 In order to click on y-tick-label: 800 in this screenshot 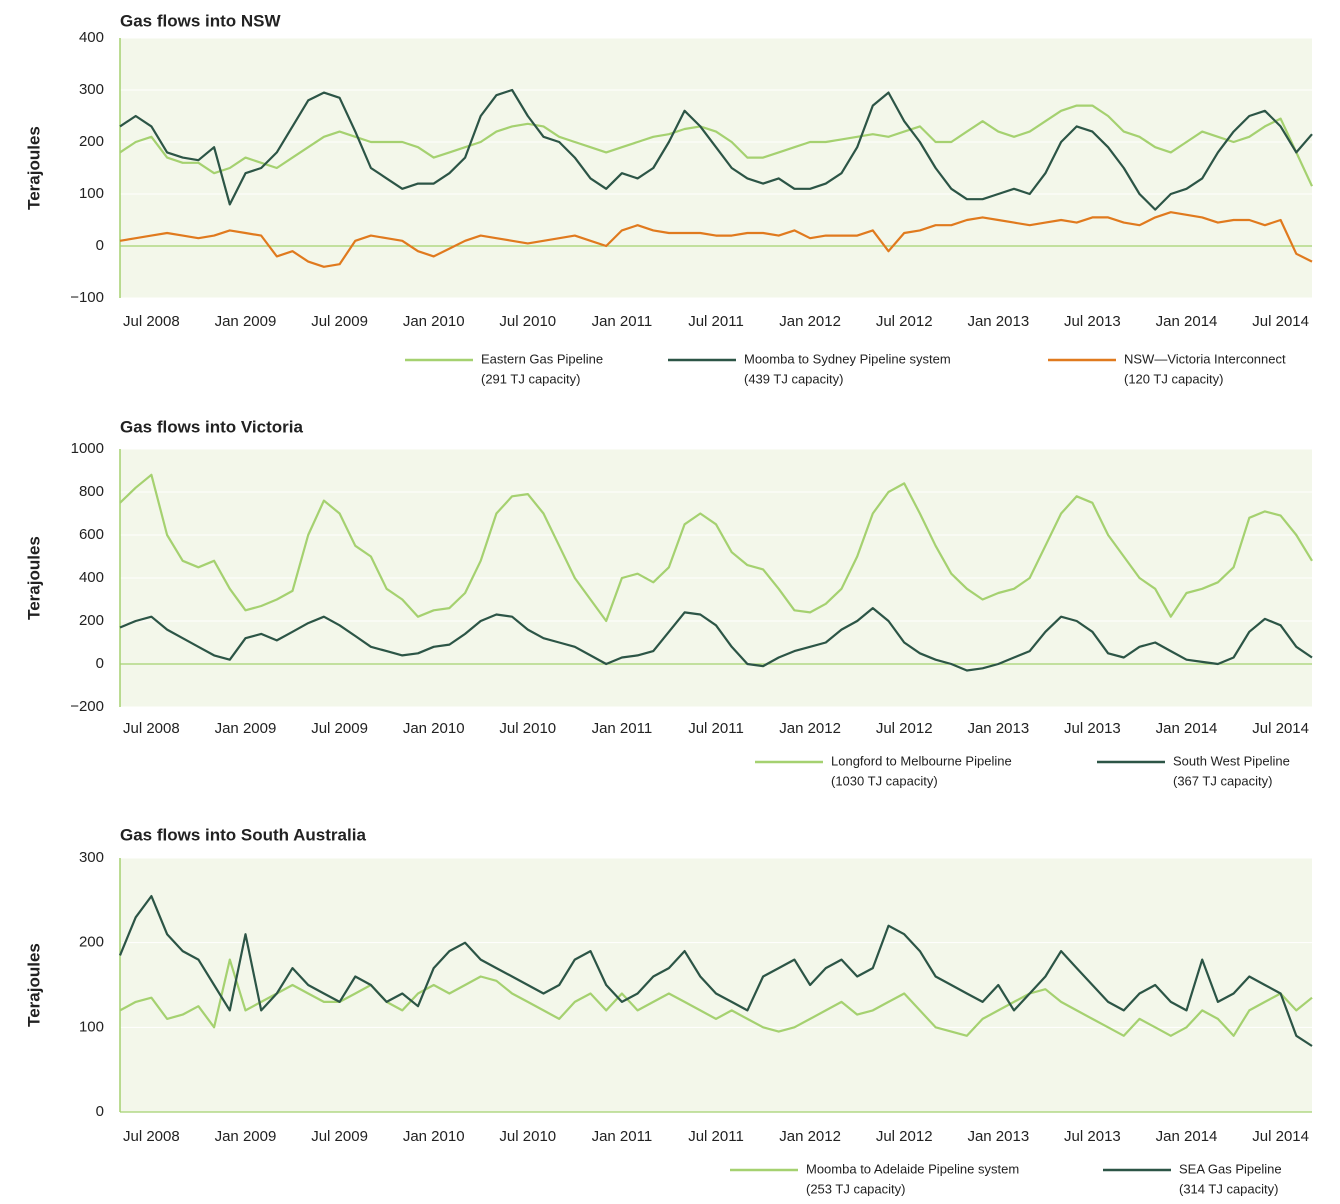, I will do `click(91, 491)`.